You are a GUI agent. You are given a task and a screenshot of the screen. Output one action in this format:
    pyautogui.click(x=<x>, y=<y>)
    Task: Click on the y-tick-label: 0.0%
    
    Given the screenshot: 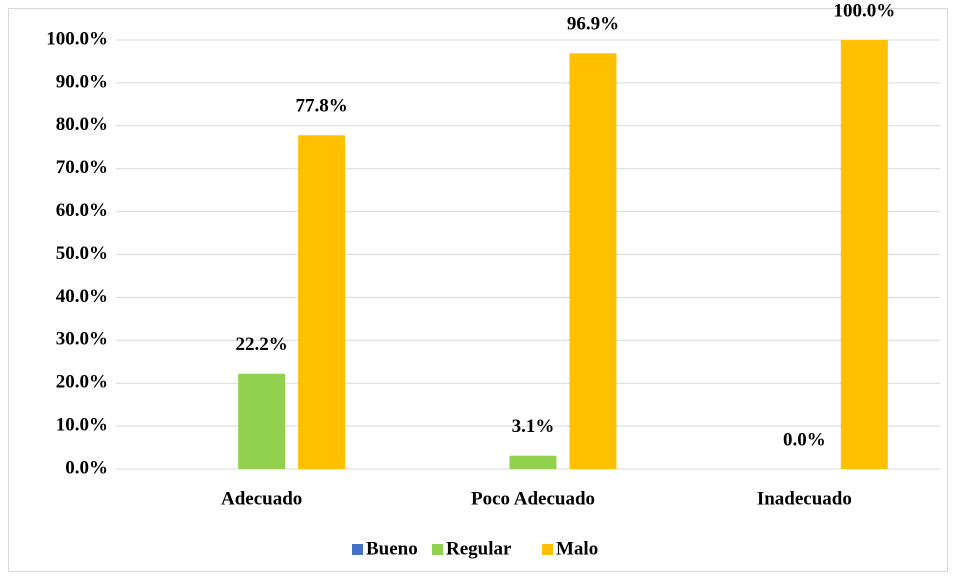 What is the action you would take?
    pyautogui.click(x=86, y=467)
    